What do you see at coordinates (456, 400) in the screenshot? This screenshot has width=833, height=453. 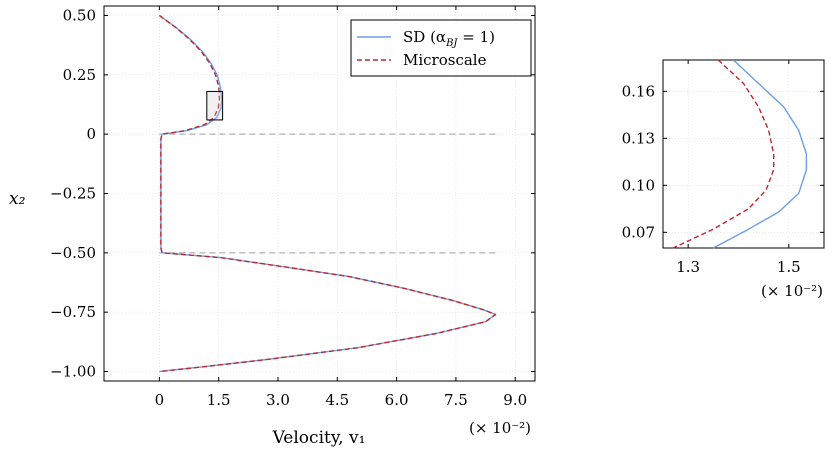 I see `x-tick-label: 7.5` at bounding box center [456, 400].